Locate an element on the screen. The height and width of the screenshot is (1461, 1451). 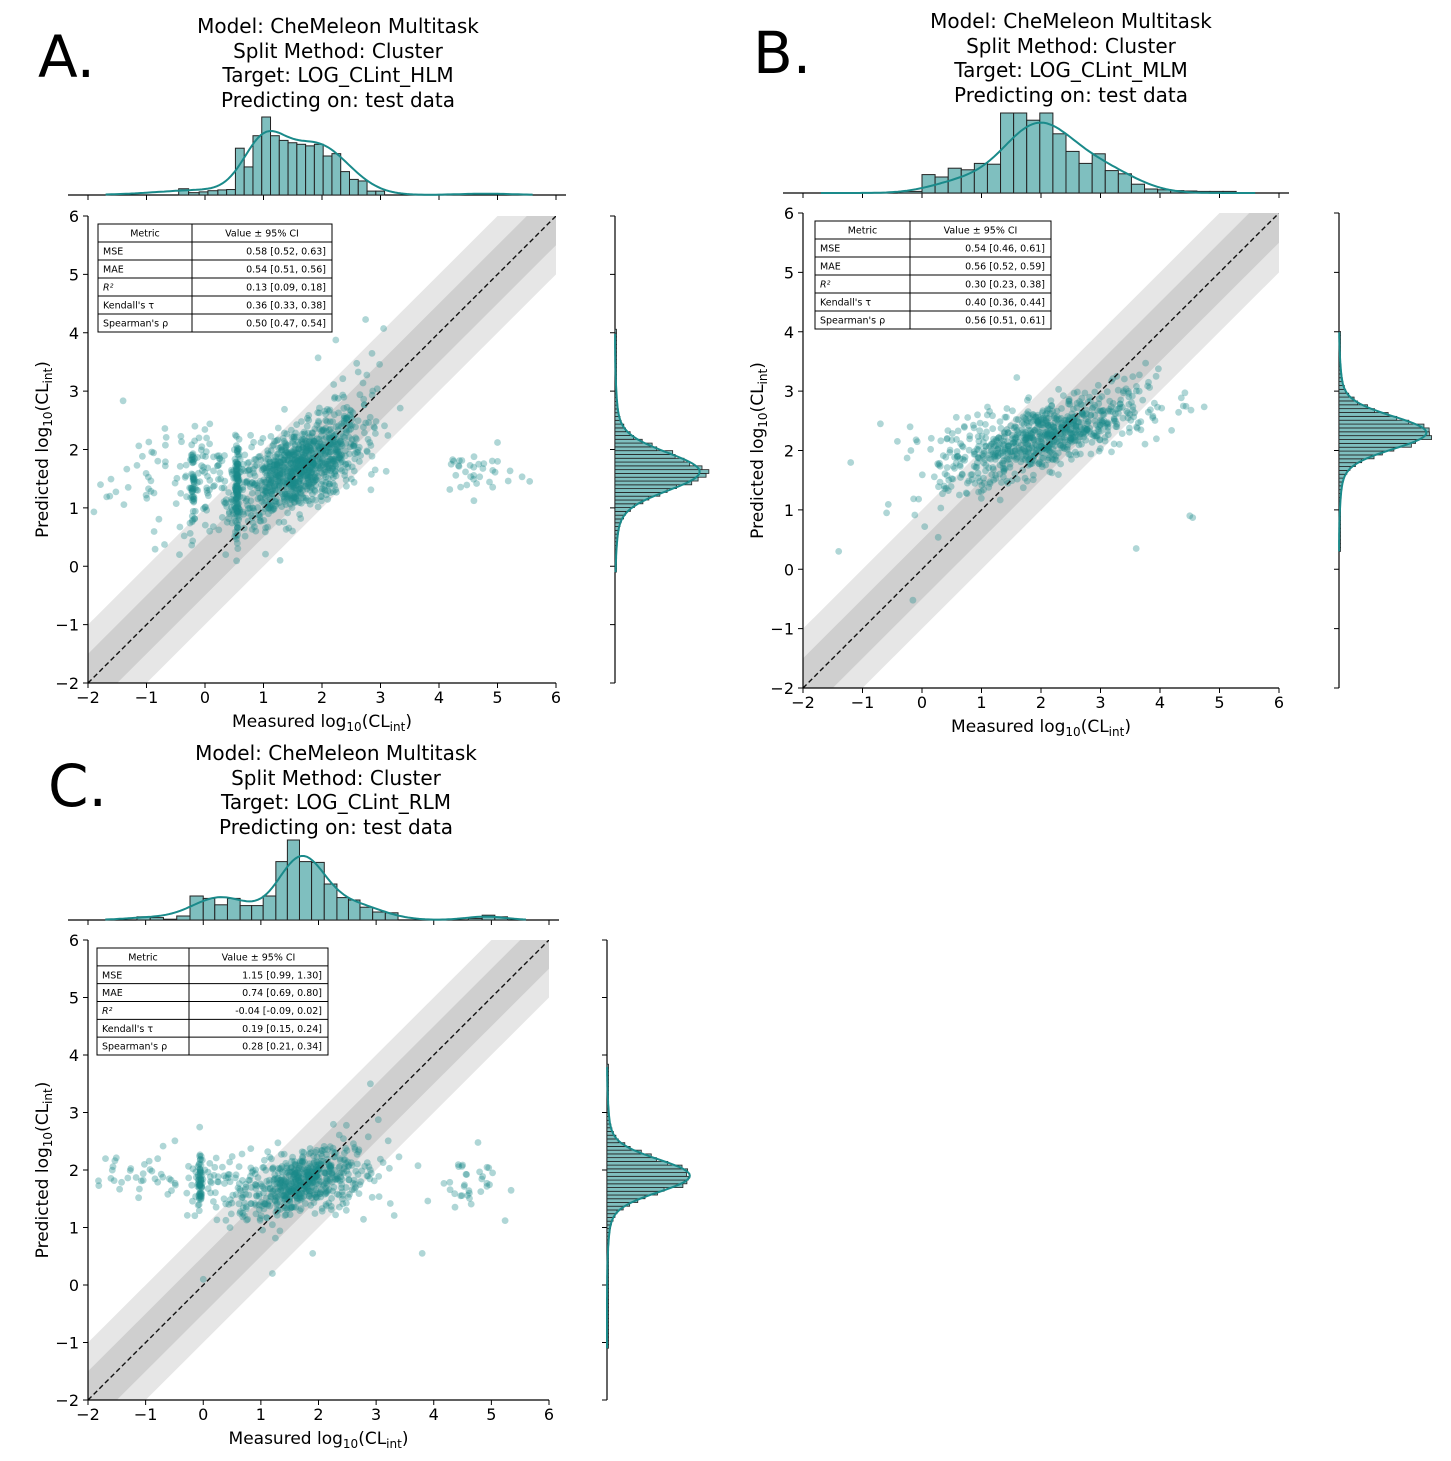
panel-c-title-line: Target: LOG_CLint_RLM is located at coordinates (336, 802).